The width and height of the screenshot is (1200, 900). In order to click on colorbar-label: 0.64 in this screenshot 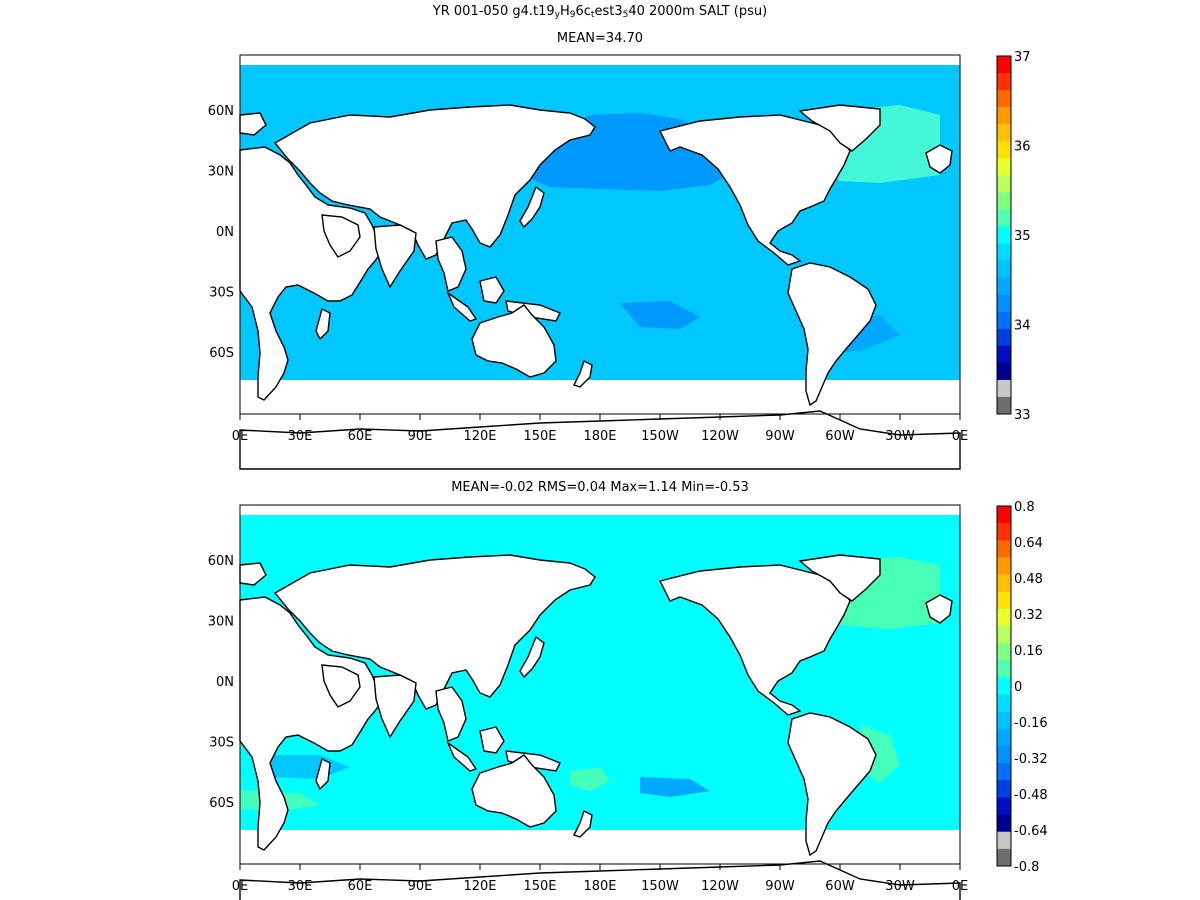, I will do `click(1028, 543)`.